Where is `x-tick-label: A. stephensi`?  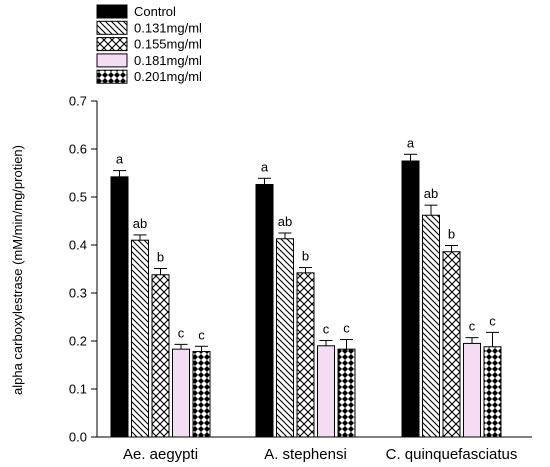 x-tick-label: A. stephensi is located at coordinates (305, 454).